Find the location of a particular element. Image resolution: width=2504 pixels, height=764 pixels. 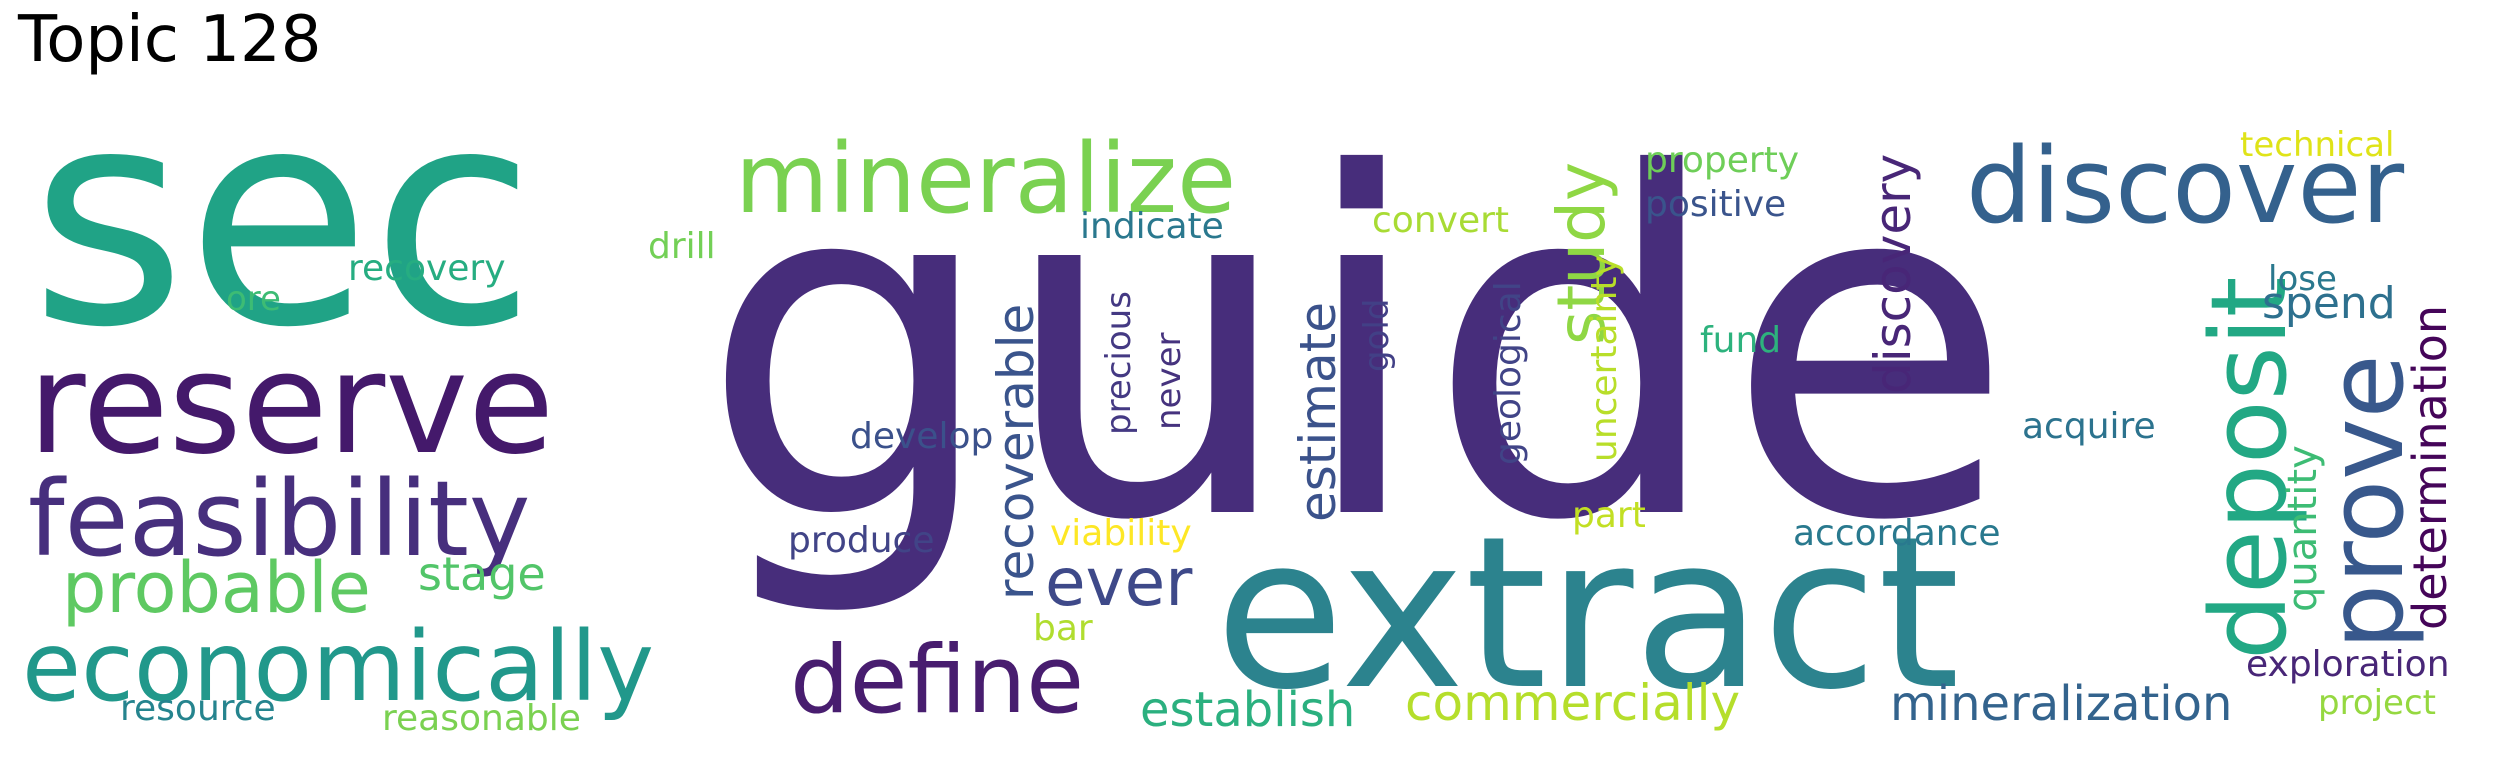

word-precious: precious is located at coordinates (1119, 363).